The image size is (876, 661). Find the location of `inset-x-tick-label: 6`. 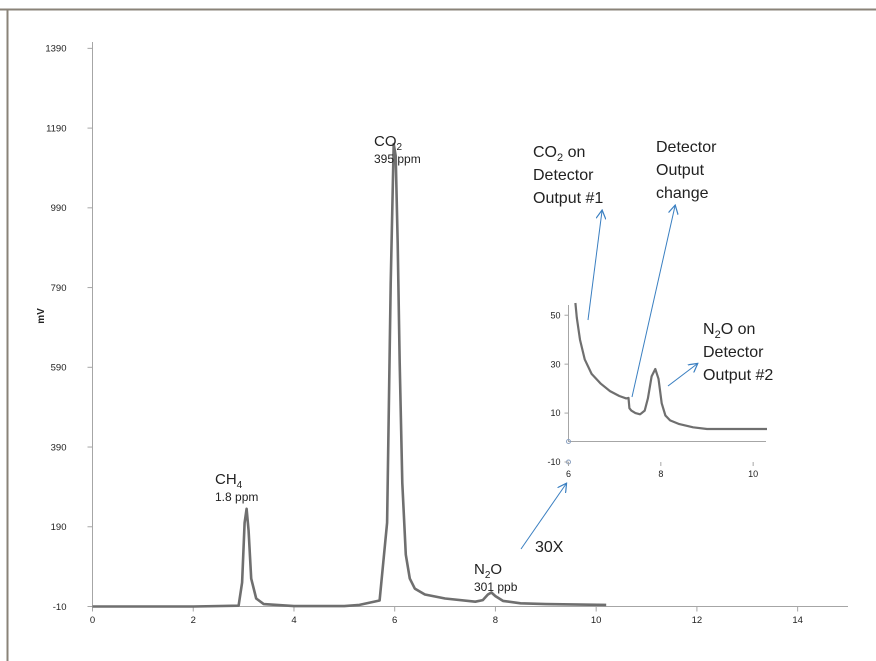

inset-x-tick-label: 6 is located at coordinates (568, 474).